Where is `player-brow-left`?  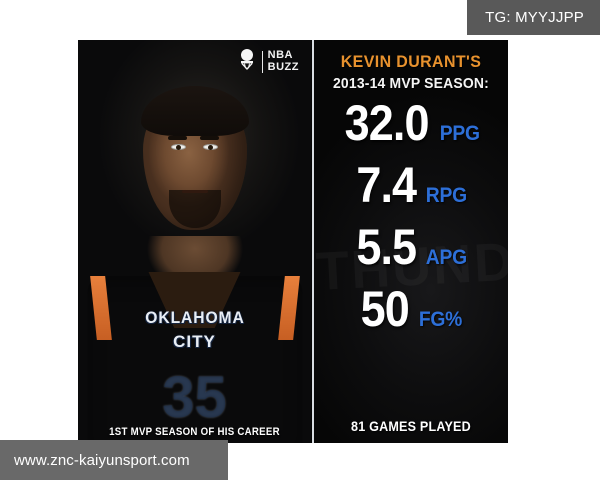
player-brow-left is located at coordinates (177, 138).